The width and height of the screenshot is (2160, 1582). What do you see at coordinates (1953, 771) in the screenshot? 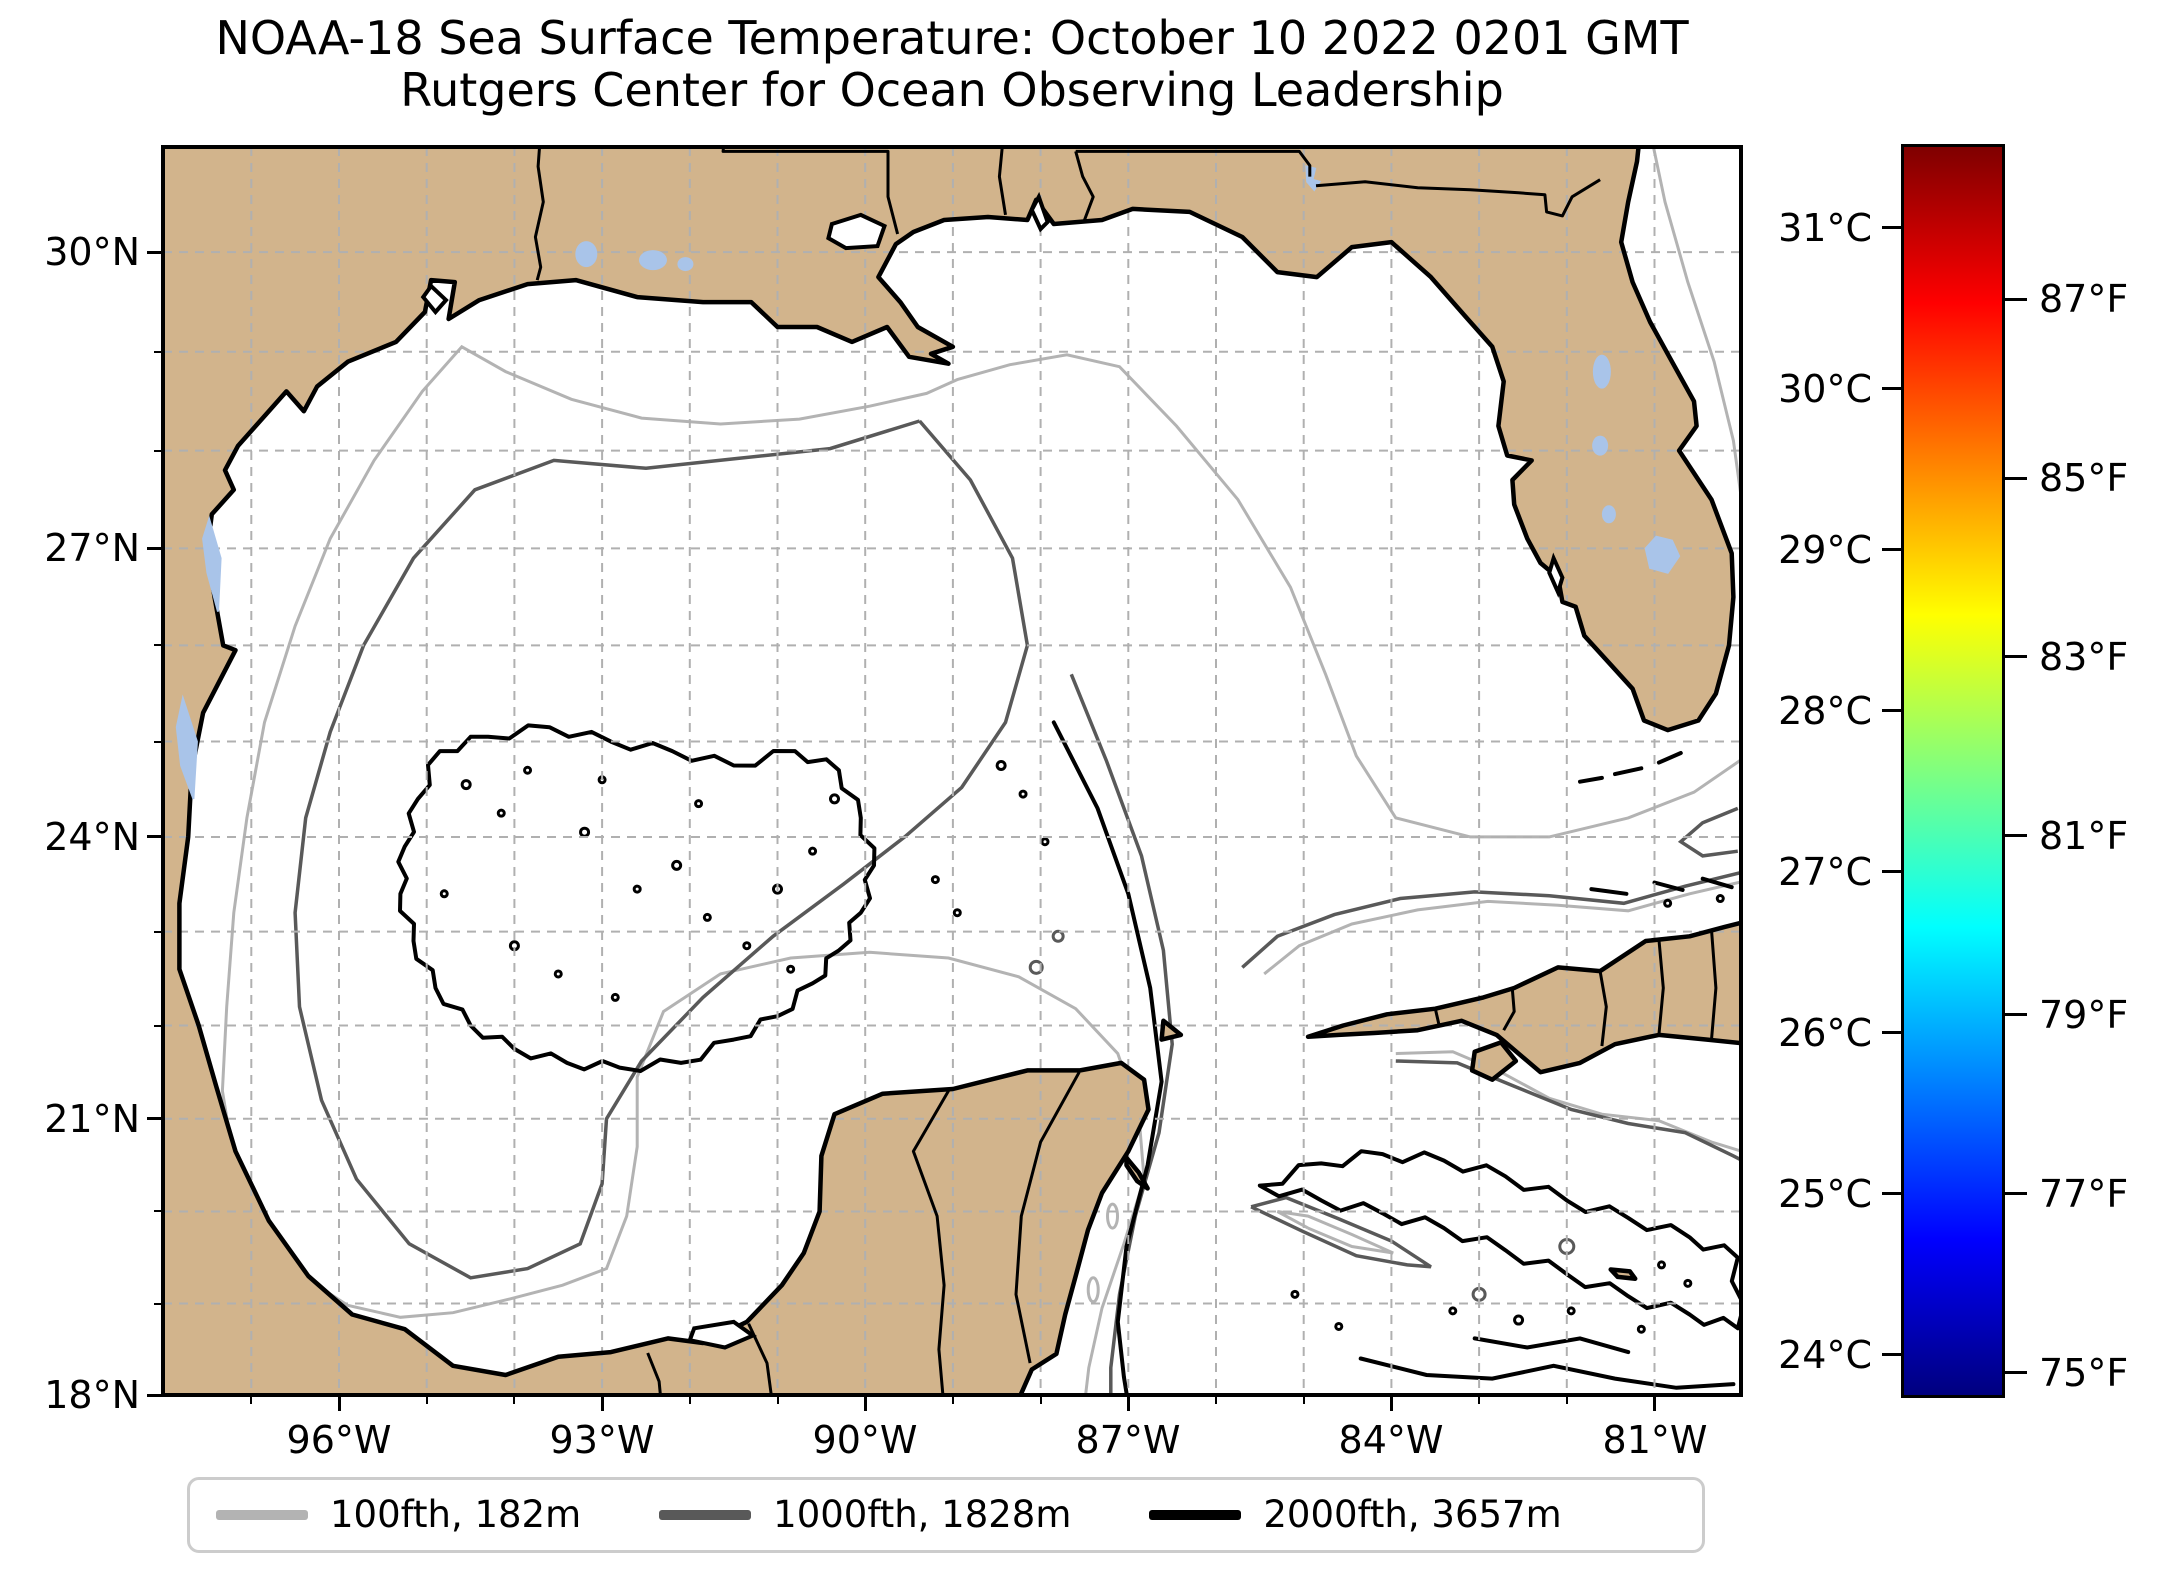
I see `sst-colorbar` at bounding box center [1953, 771].